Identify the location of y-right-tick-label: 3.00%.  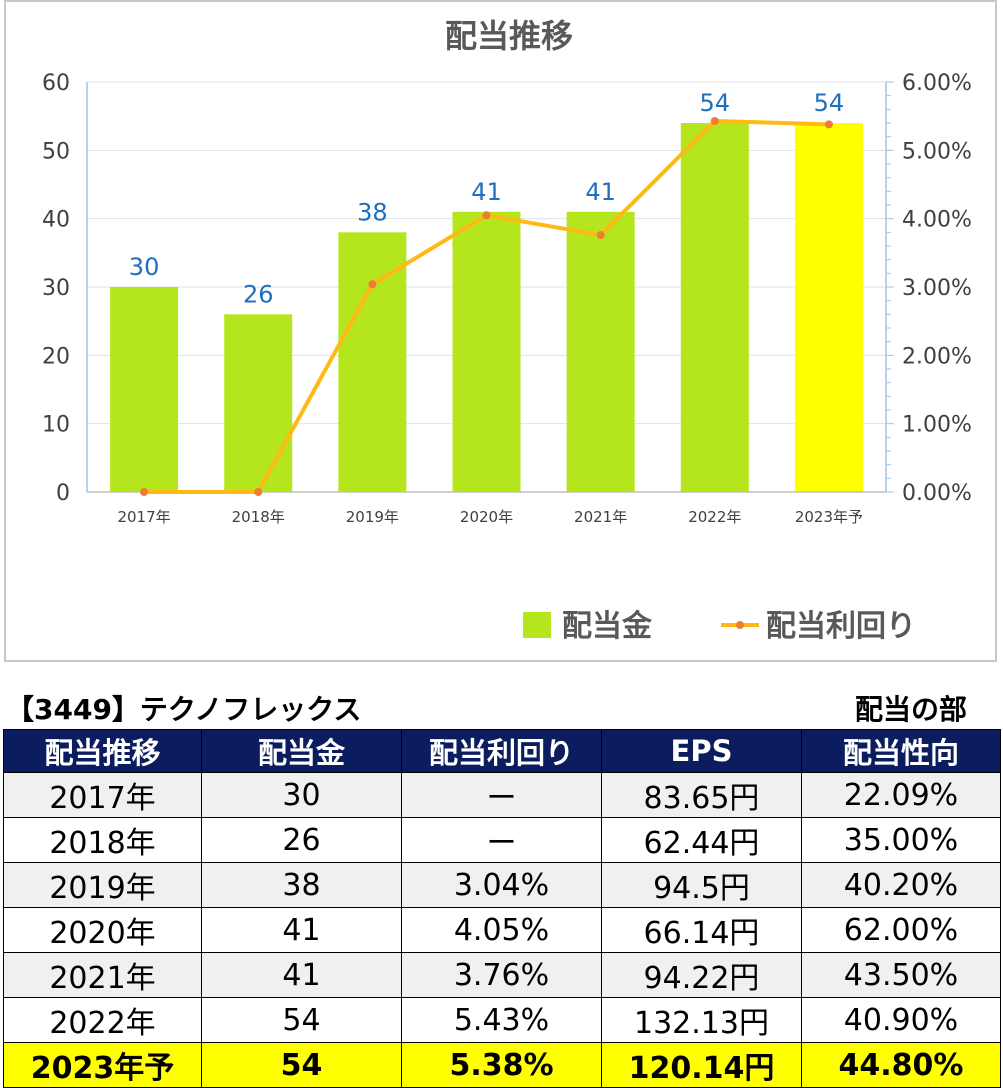
(937, 288).